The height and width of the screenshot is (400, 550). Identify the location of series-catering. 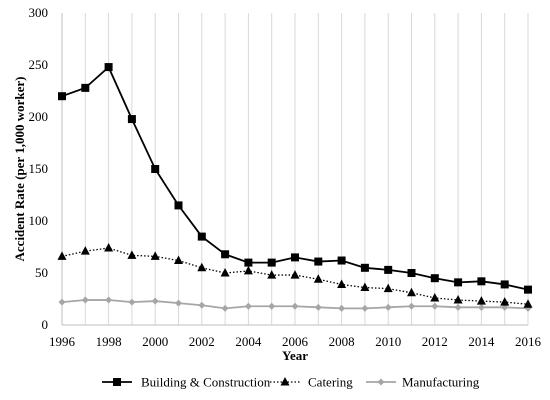
(295, 275).